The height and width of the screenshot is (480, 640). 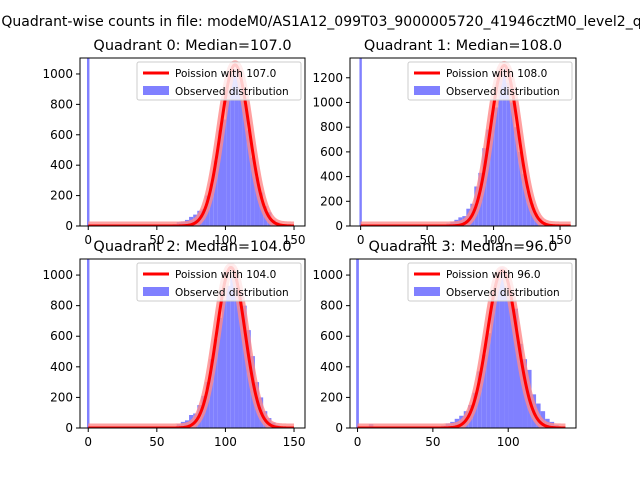 I want to click on subplot-title: Quadrant 1: Median=108.0, so click(x=463, y=46).